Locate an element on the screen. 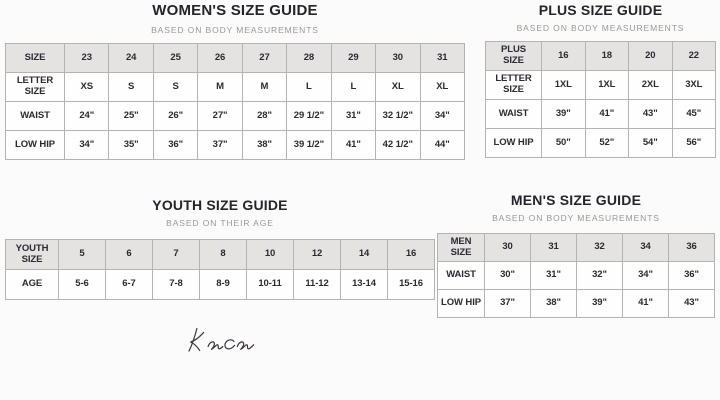 Image resolution: width=720 pixels, height=400 pixels. value-cell: 16 is located at coordinates (563, 56).